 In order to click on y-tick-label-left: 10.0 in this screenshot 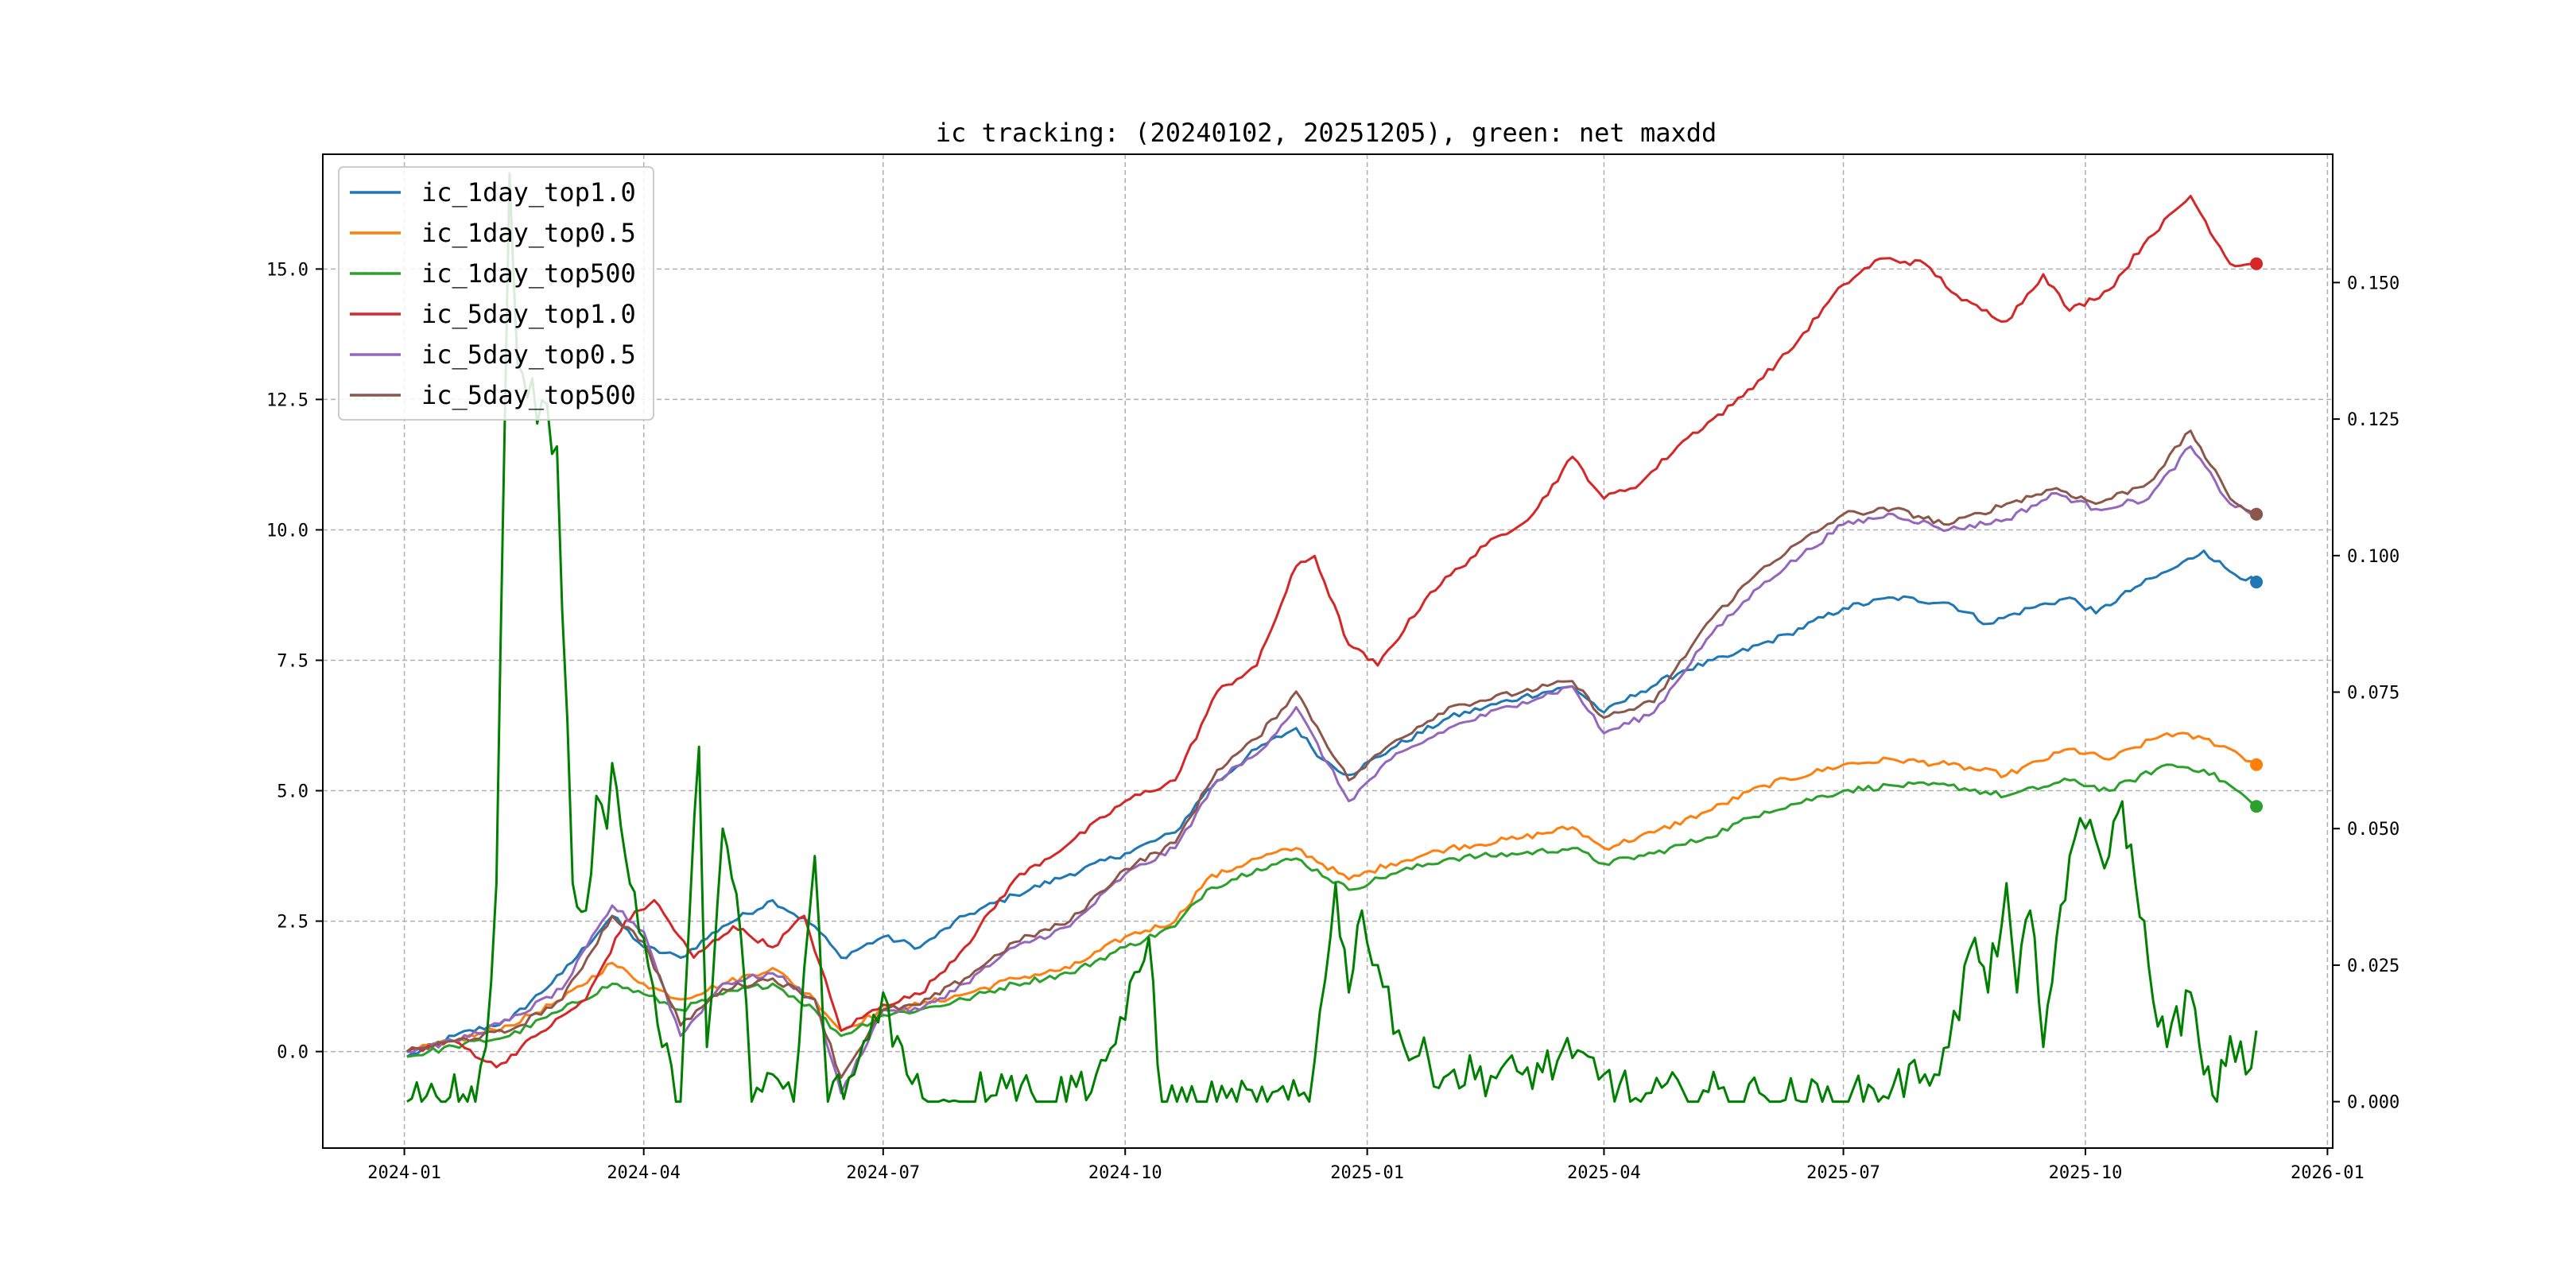, I will do `click(287, 531)`.